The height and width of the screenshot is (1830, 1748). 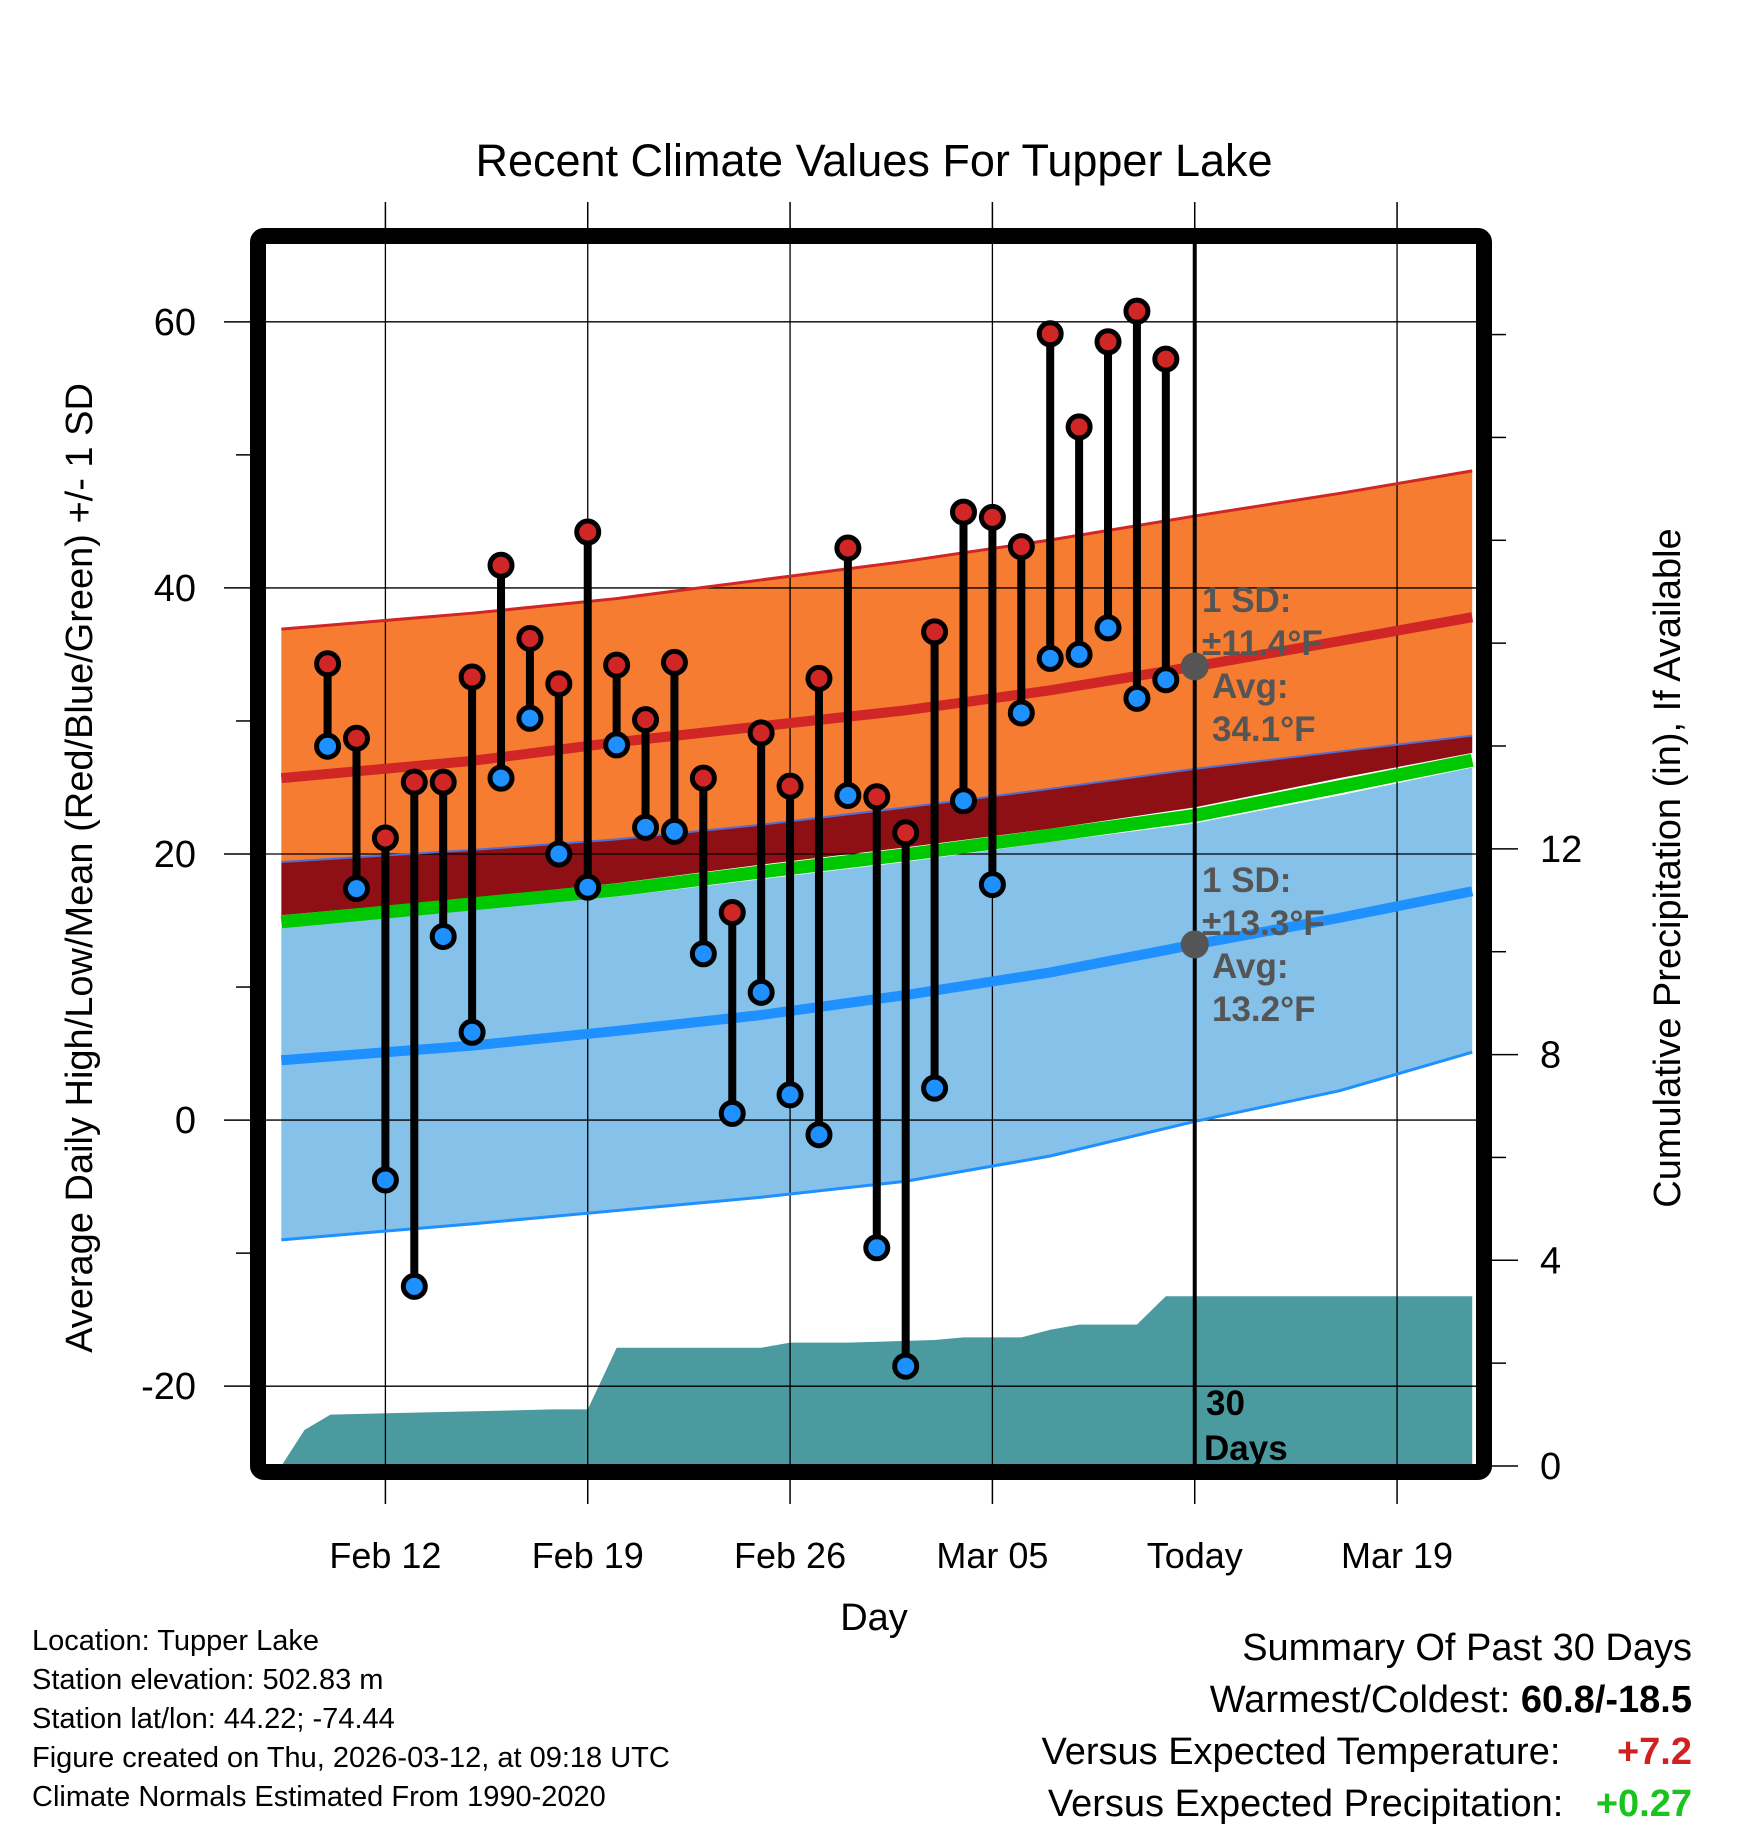 I want to click on y-tick-label: 0, so click(x=185, y=1121).